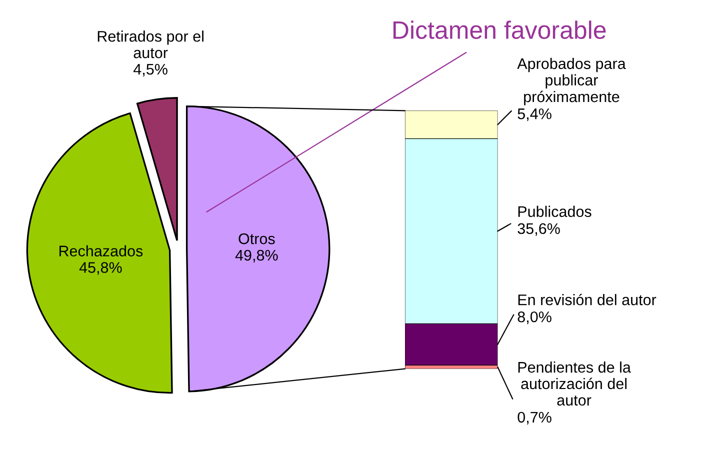 This screenshot has height=461, width=713. I want to click on slice-label: Rechazados, so click(101, 250).